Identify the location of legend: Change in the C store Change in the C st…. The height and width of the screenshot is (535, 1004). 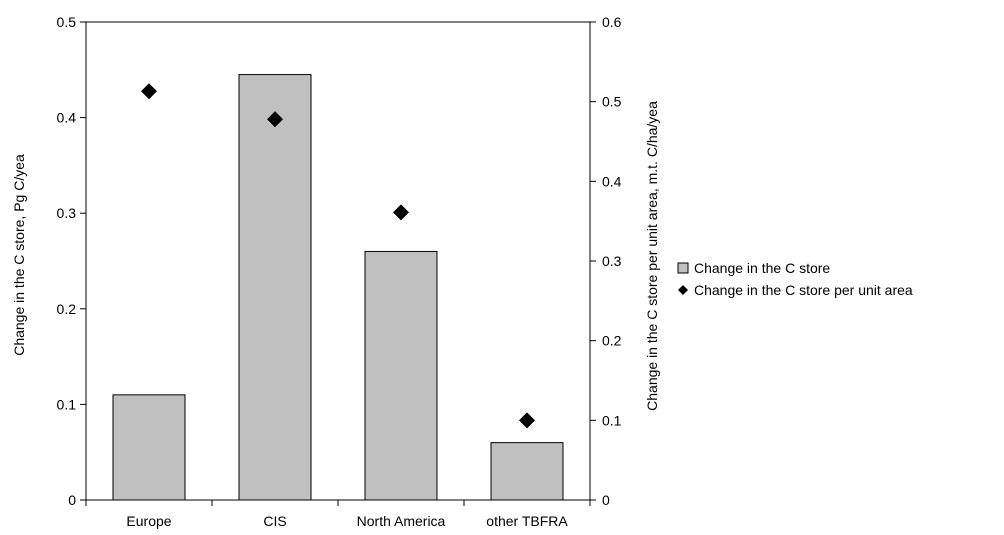
(795, 279).